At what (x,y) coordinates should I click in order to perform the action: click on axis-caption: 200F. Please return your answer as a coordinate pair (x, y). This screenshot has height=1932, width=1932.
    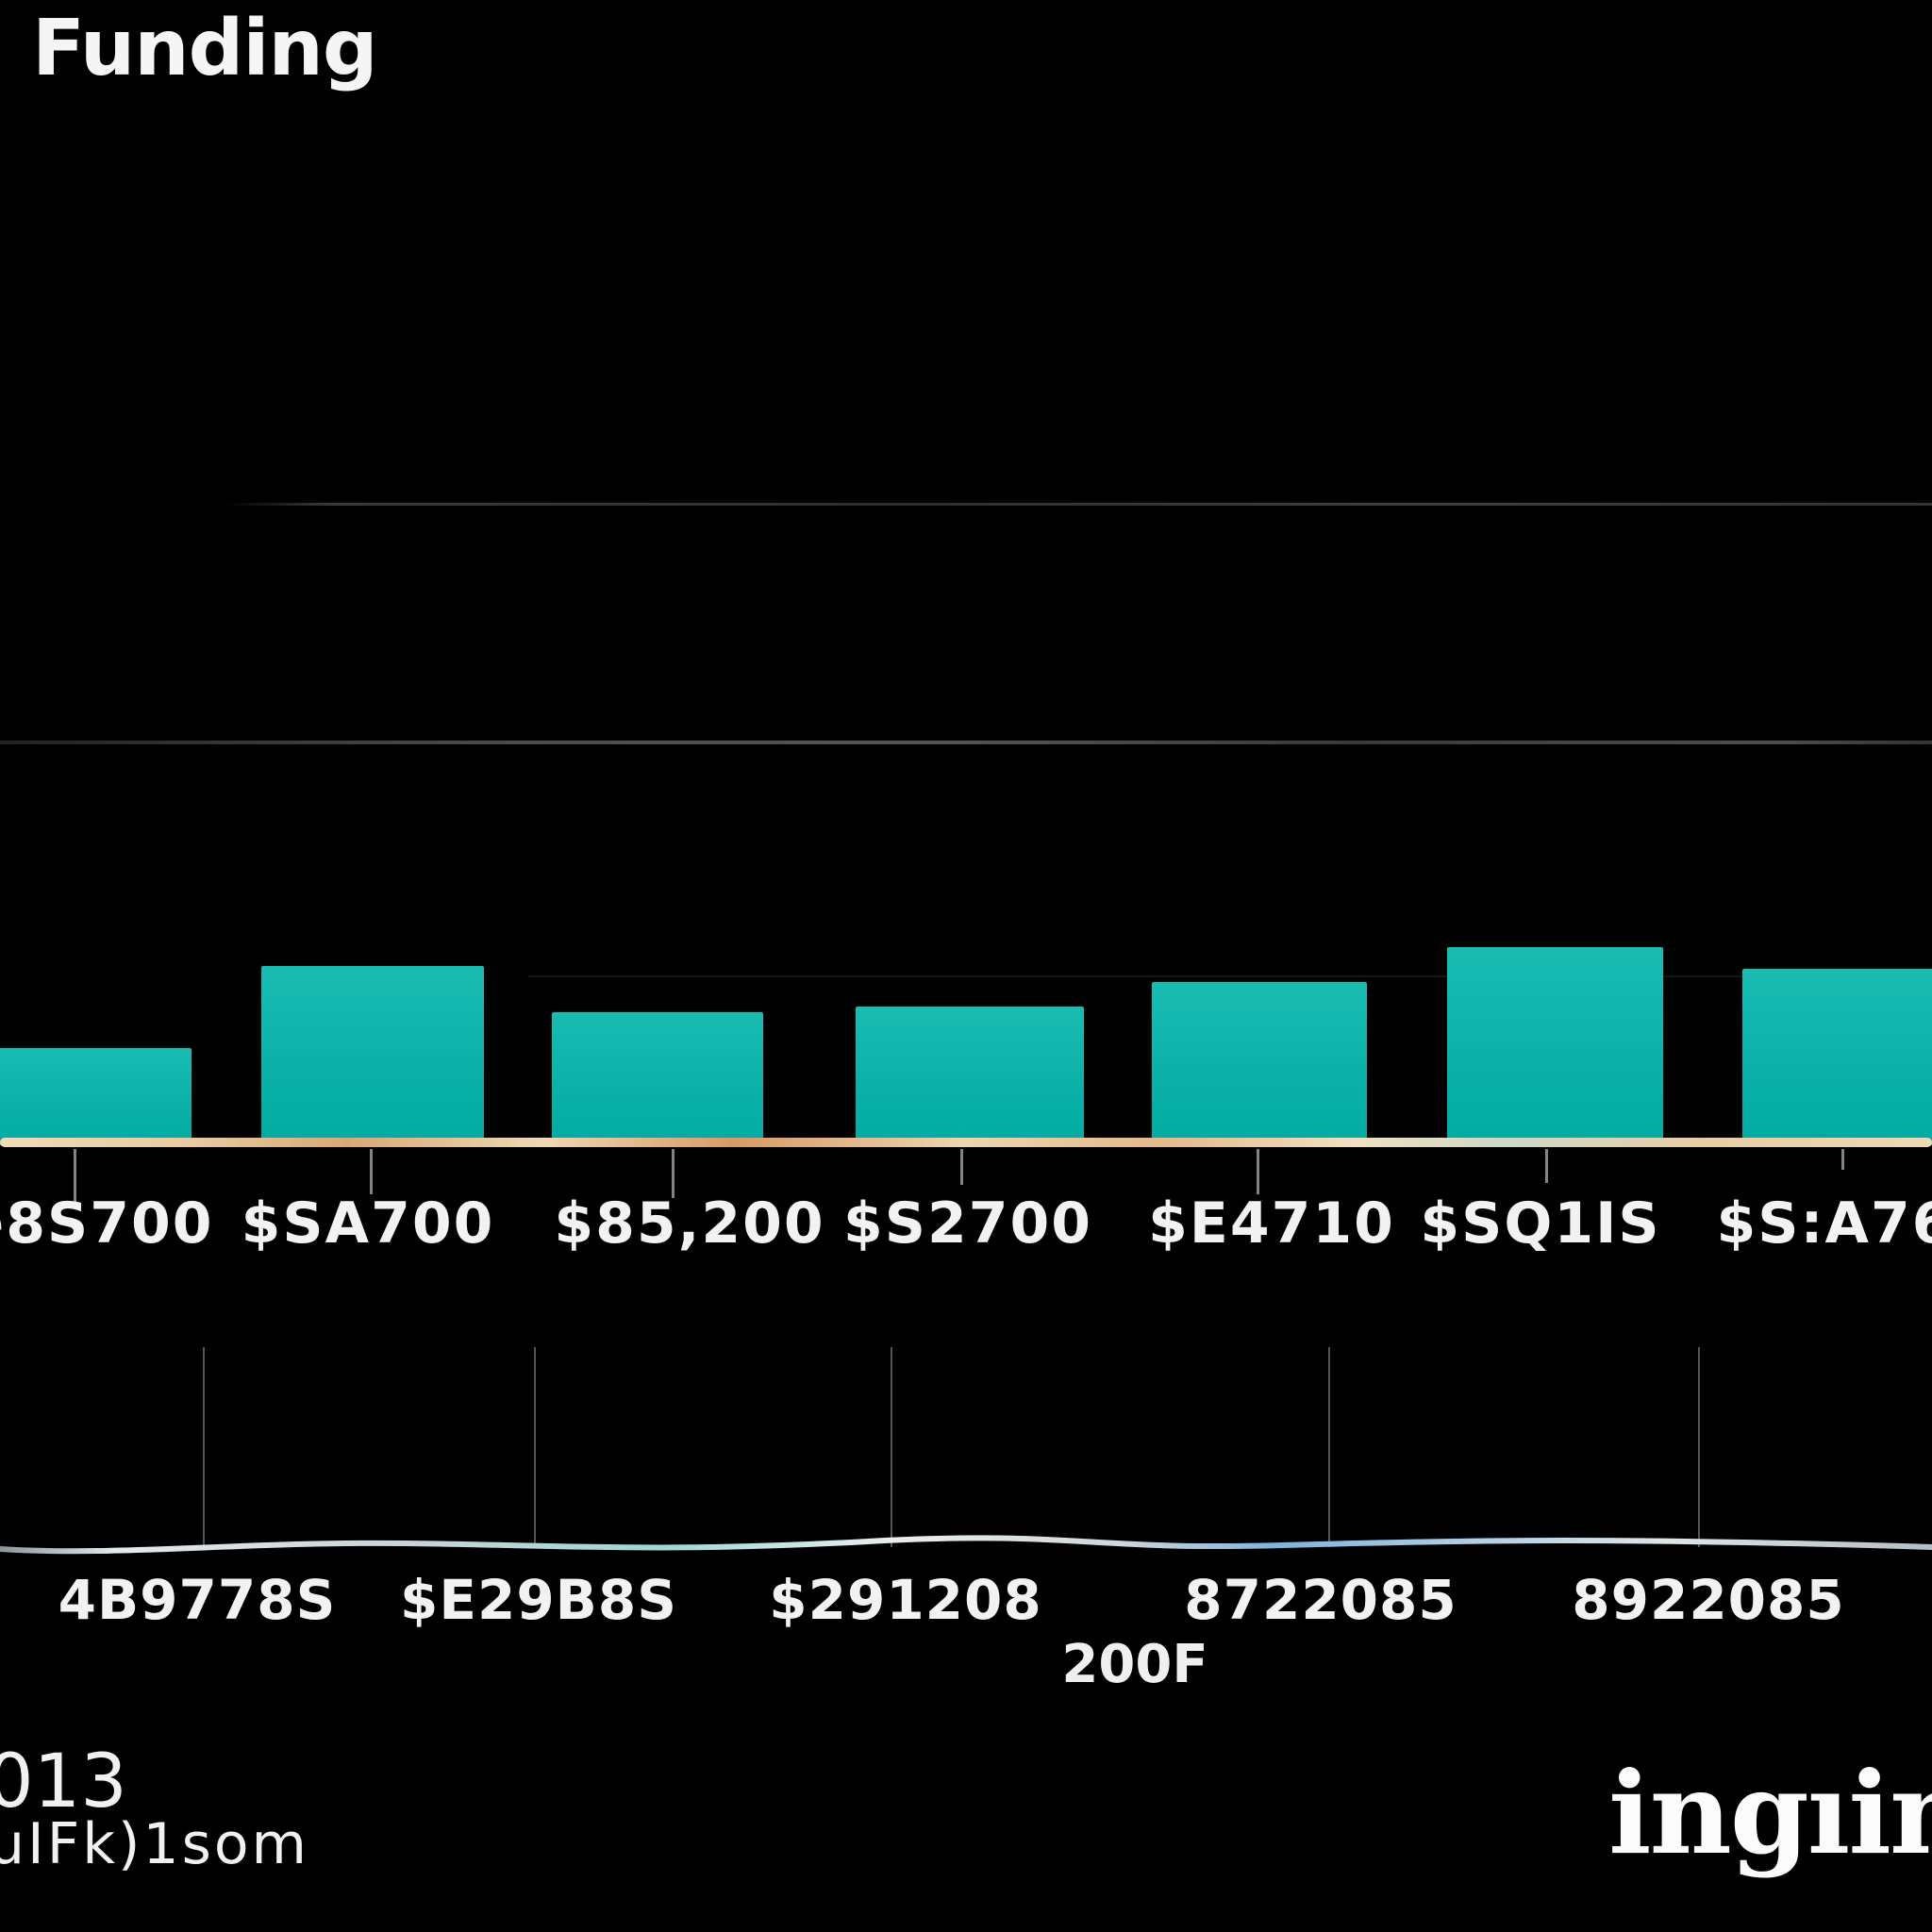
    Looking at the image, I should click on (1135, 1665).